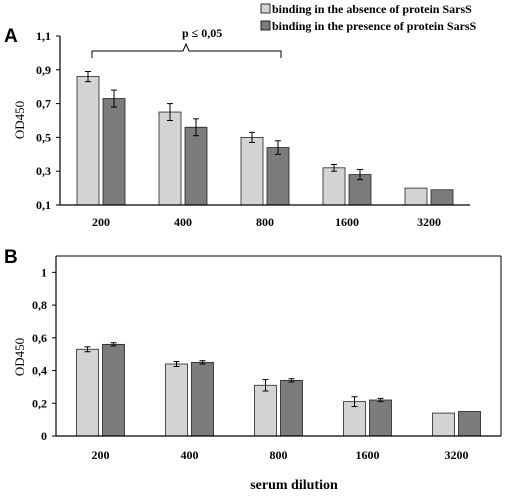 The width and height of the screenshot is (512, 498). Describe the element at coordinates (265, 222) in the screenshot. I see `panel-a-category-label: 800` at that location.